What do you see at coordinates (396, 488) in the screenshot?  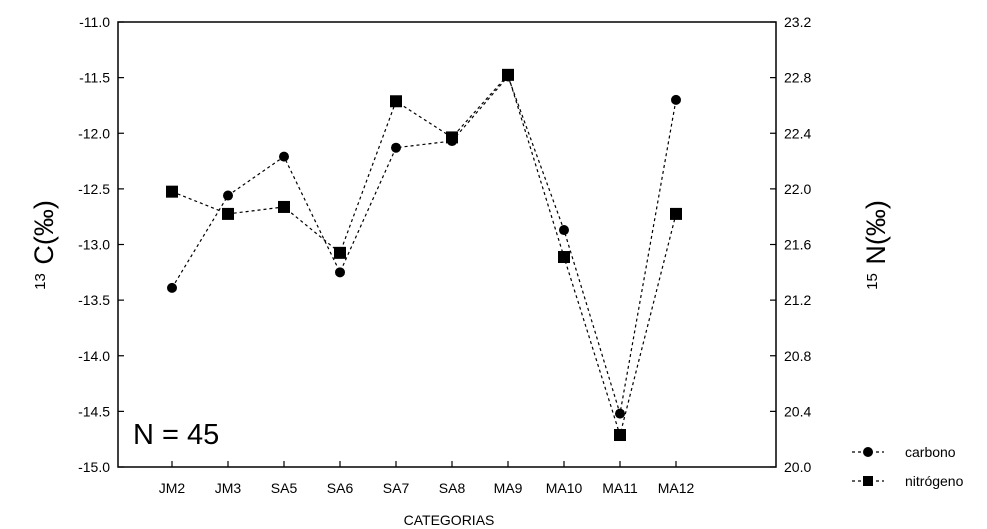 I see `x-tick-label: SA7` at bounding box center [396, 488].